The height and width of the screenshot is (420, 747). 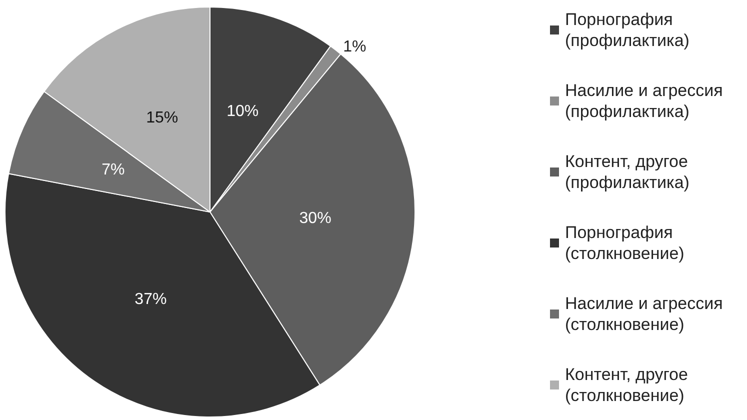 What do you see at coordinates (626, 385) in the screenshot?
I see `legend-label: Контент, другое (столкновение)` at bounding box center [626, 385].